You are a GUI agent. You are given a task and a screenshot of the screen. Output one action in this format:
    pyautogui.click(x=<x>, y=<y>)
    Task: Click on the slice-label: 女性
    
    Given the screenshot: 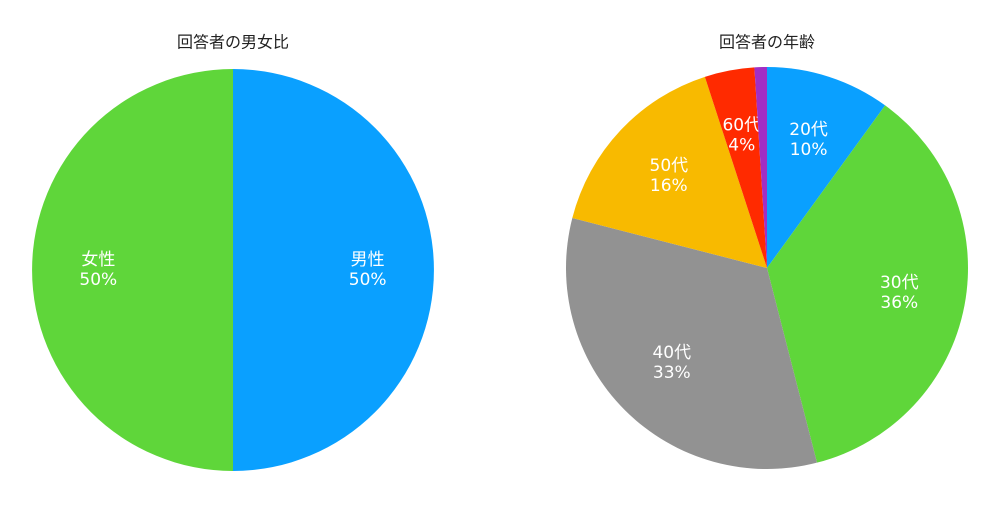 What is the action you would take?
    pyautogui.click(x=98, y=260)
    